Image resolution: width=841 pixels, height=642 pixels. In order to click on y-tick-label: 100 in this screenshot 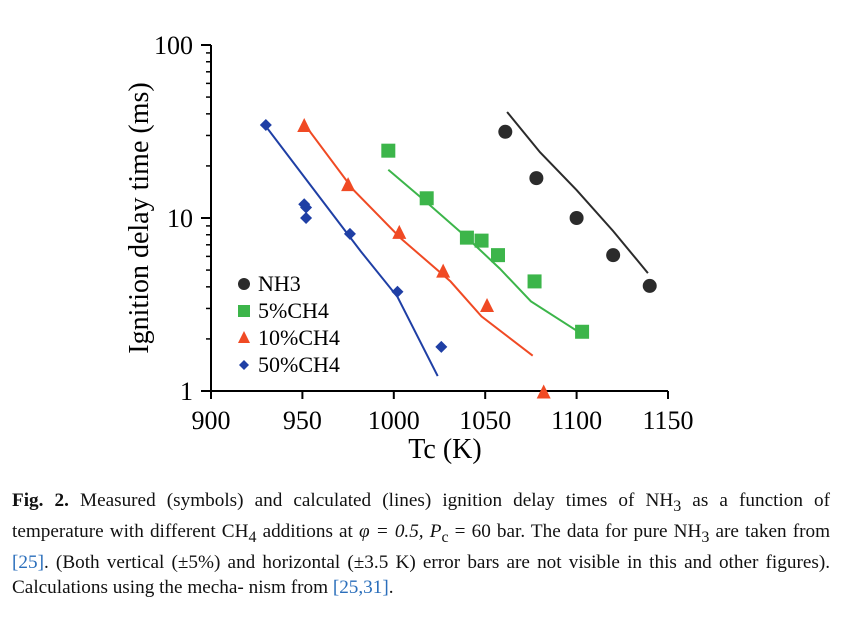, I will do `click(173, 45)`.